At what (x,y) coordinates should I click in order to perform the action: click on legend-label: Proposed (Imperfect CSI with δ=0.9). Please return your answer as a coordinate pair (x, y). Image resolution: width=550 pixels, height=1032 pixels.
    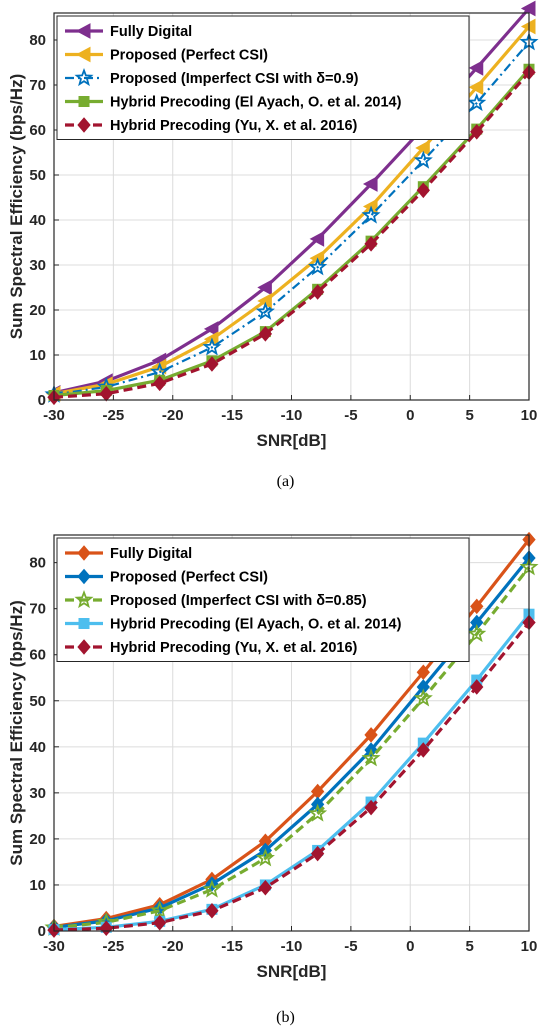
    Looking at the image, I should click on (234, 79).